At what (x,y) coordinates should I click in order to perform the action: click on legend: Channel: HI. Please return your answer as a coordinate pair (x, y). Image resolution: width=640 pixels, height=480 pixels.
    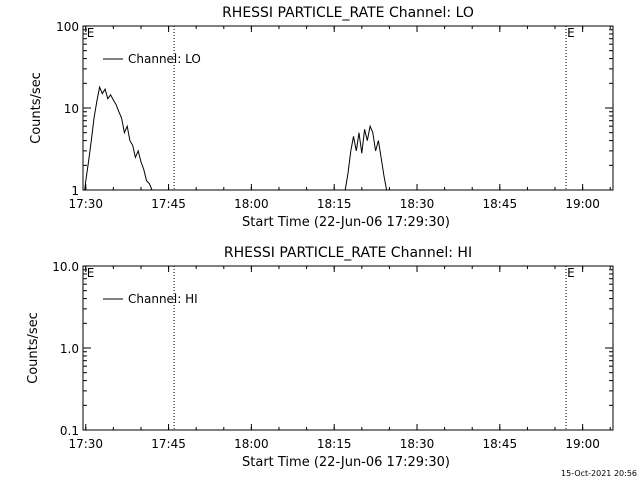
    Looking at the image, I should click on (150, 299).